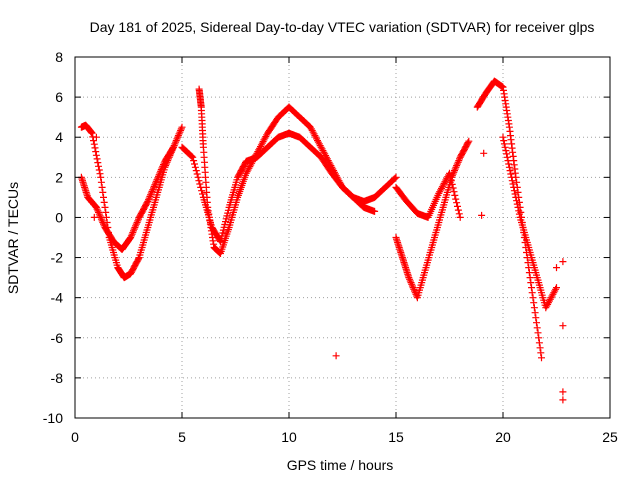 Image resolution: width=640 pixels, height=480 pixels. What do you see at coordinates (57, 258) in the screenshot?
I see `y-tick-label: -2` at bounding box center [57, 258].